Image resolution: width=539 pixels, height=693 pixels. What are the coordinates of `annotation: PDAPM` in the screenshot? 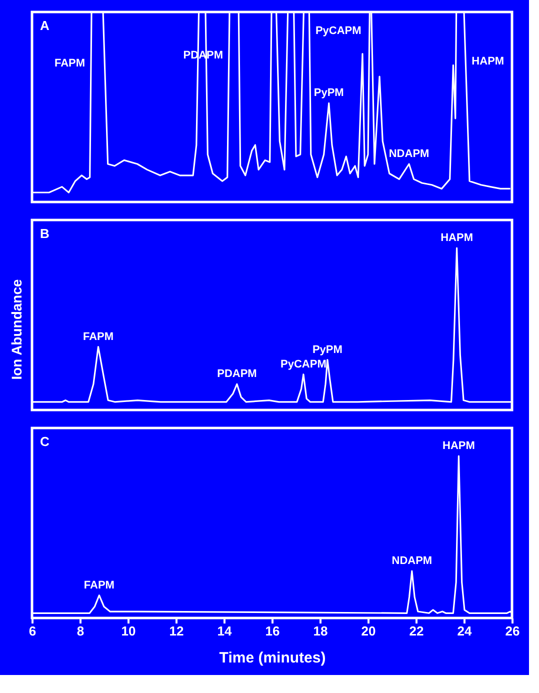 It's located at (237, 374).